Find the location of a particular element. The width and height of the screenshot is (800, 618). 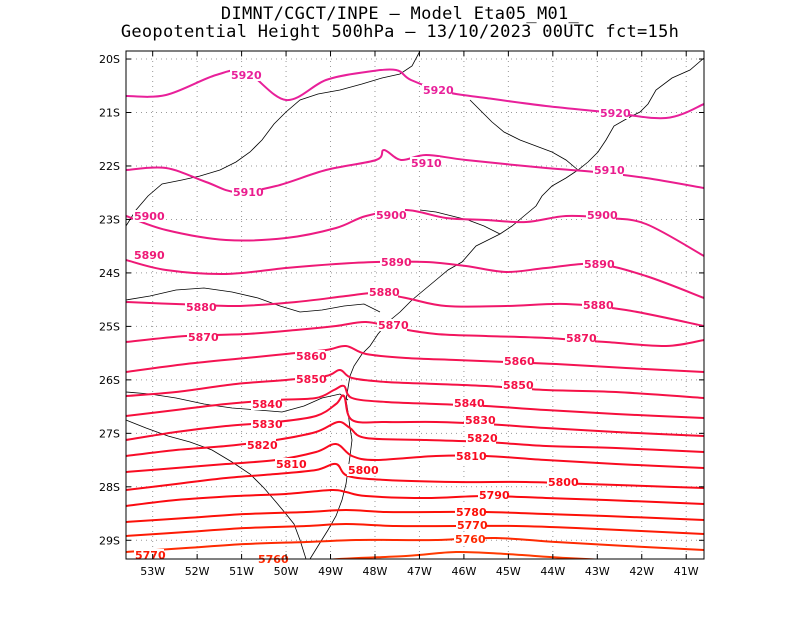

contour-label-5890: 5890 is located at coordinates (599, 264).